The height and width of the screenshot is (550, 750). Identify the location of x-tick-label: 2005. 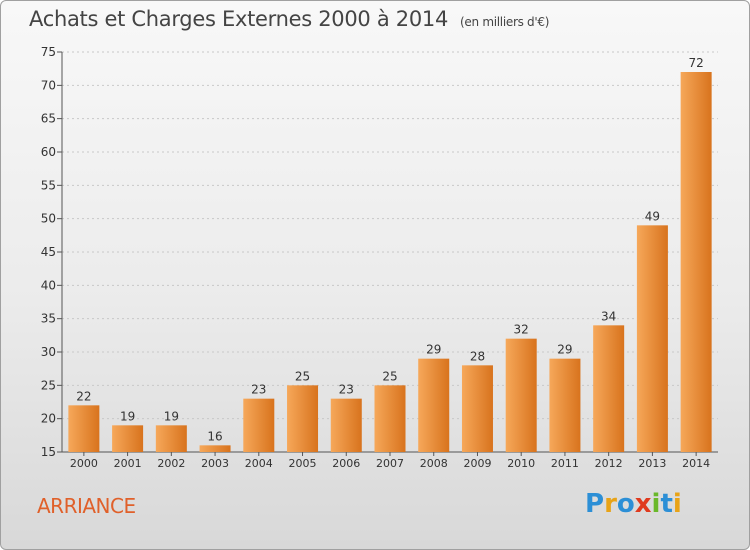
(303, 463).